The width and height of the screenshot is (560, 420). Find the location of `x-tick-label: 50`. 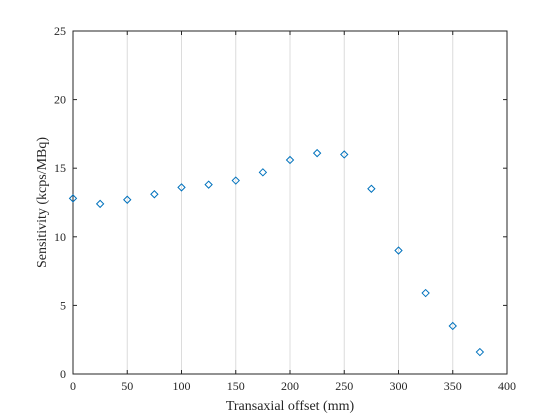

x-tick-label: 50 is located at coordinates (127, 386).